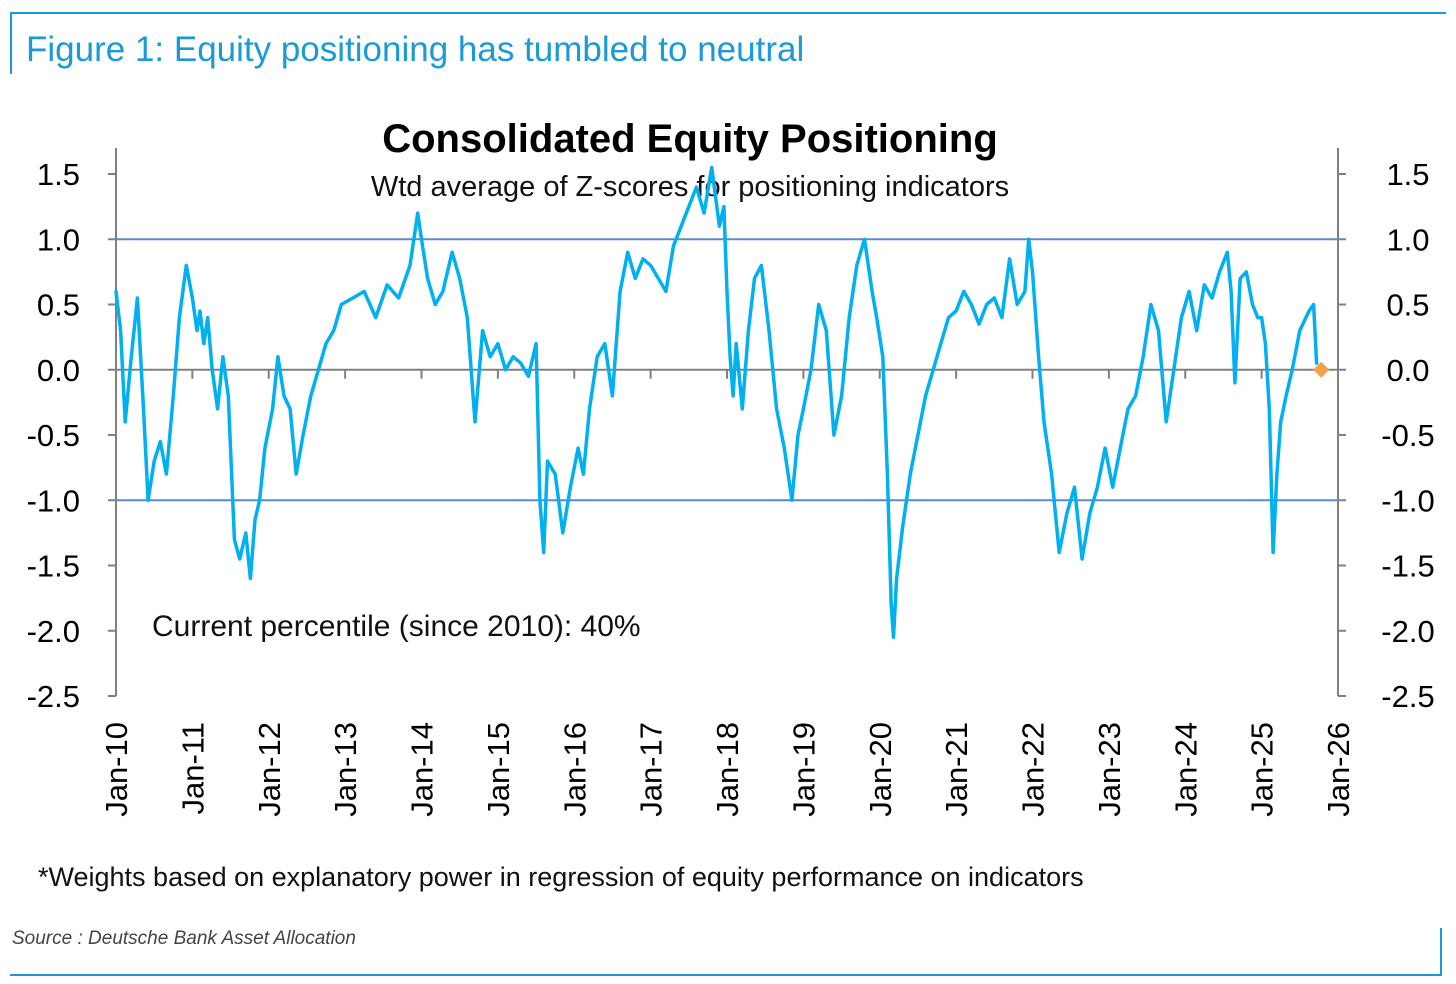 The height and width of the screenshot is (984, 1456). What do you see at coordinates (880, 769) in the screenshot?
I see `x-tick-label: Jan-20` at bounding box center [880, 769].